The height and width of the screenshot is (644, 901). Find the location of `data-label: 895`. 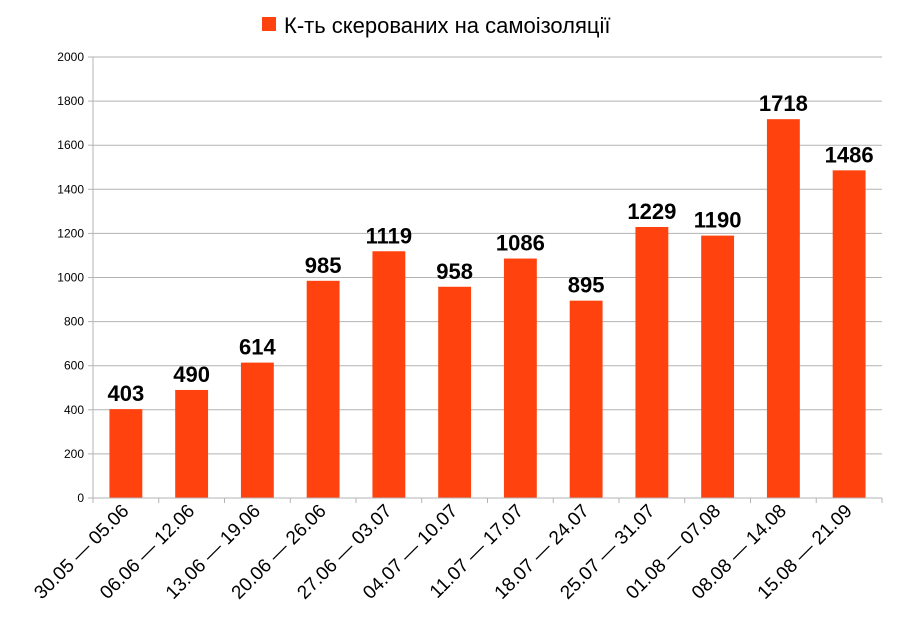

data-label: 895 is located at coordinates (586, 285).